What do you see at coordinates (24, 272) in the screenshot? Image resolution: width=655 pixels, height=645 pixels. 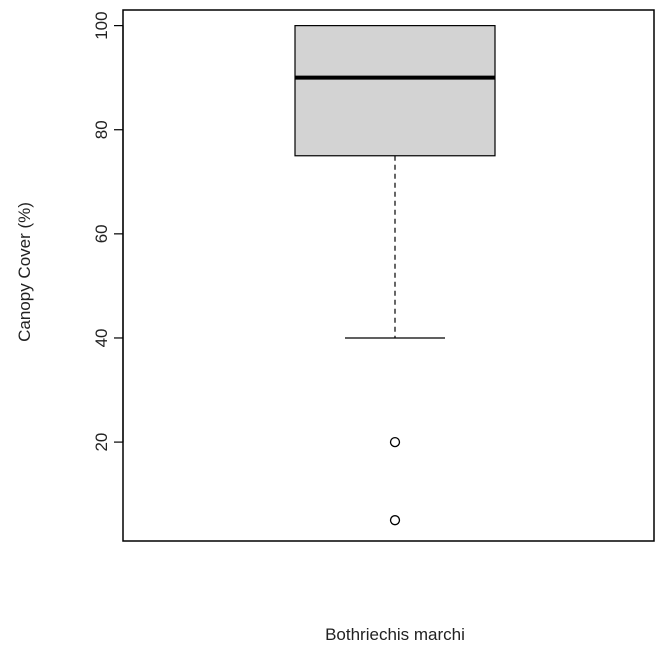 I see `y-axis-title: Canopy Cover (%)` at bounding box center [24, 272].